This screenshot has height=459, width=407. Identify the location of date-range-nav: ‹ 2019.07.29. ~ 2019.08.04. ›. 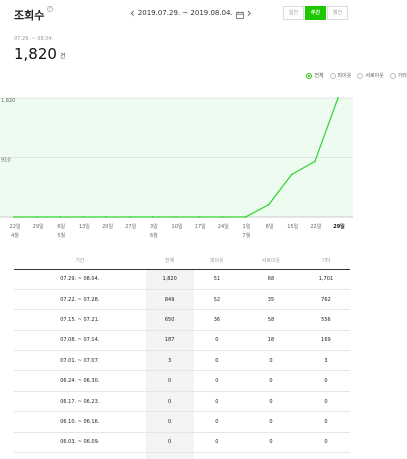
(191, 13).